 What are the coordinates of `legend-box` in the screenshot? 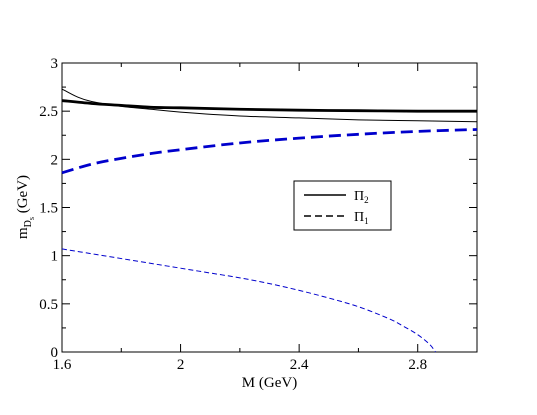 It's located at (342, 205).